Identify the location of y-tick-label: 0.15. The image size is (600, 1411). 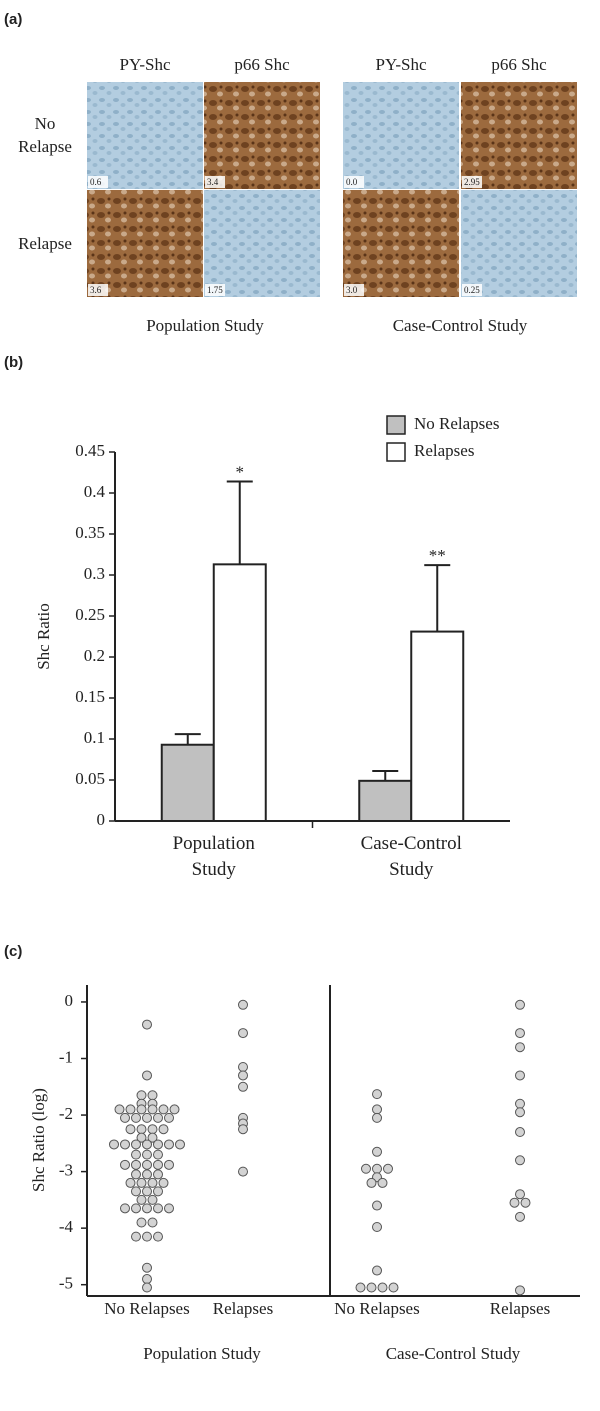
(90, 696).